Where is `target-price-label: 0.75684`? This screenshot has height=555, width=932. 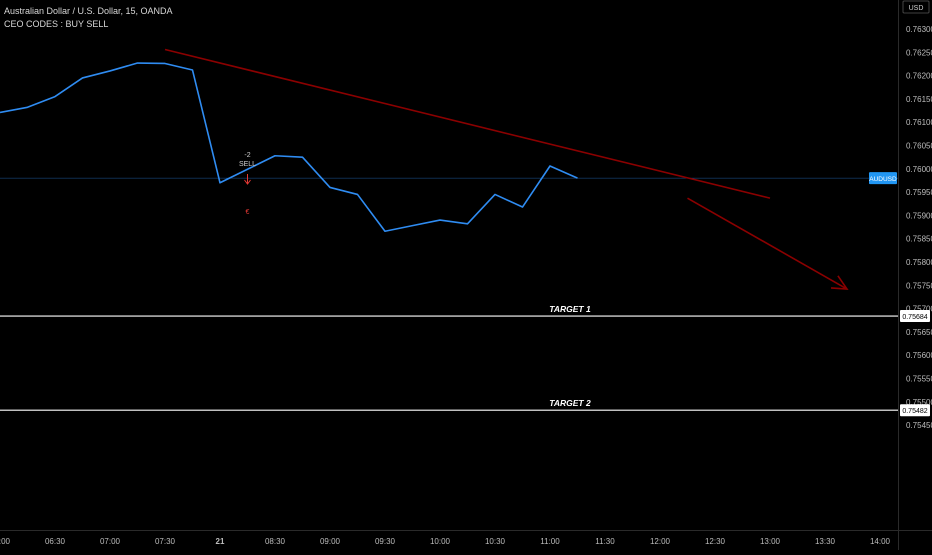
target-price-label: 0.75684 is located at coordinates (914, 317).